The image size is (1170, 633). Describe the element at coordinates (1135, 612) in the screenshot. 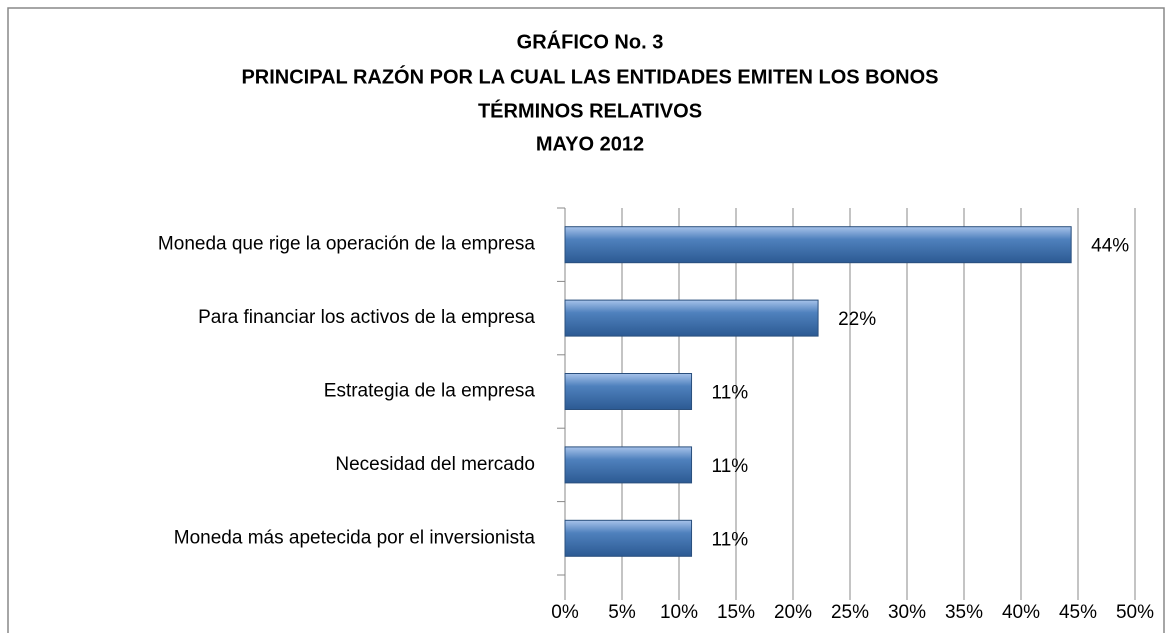

I see `x-tick-label: 50%` at that location.